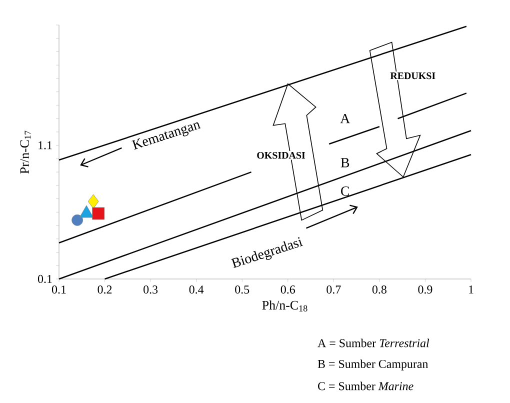 The height and width of the screenshot is (403, 510). What do you see at coordinates (345, 163) in the screenshot?
I see `series-label: B` at bounding box center [345, 163].